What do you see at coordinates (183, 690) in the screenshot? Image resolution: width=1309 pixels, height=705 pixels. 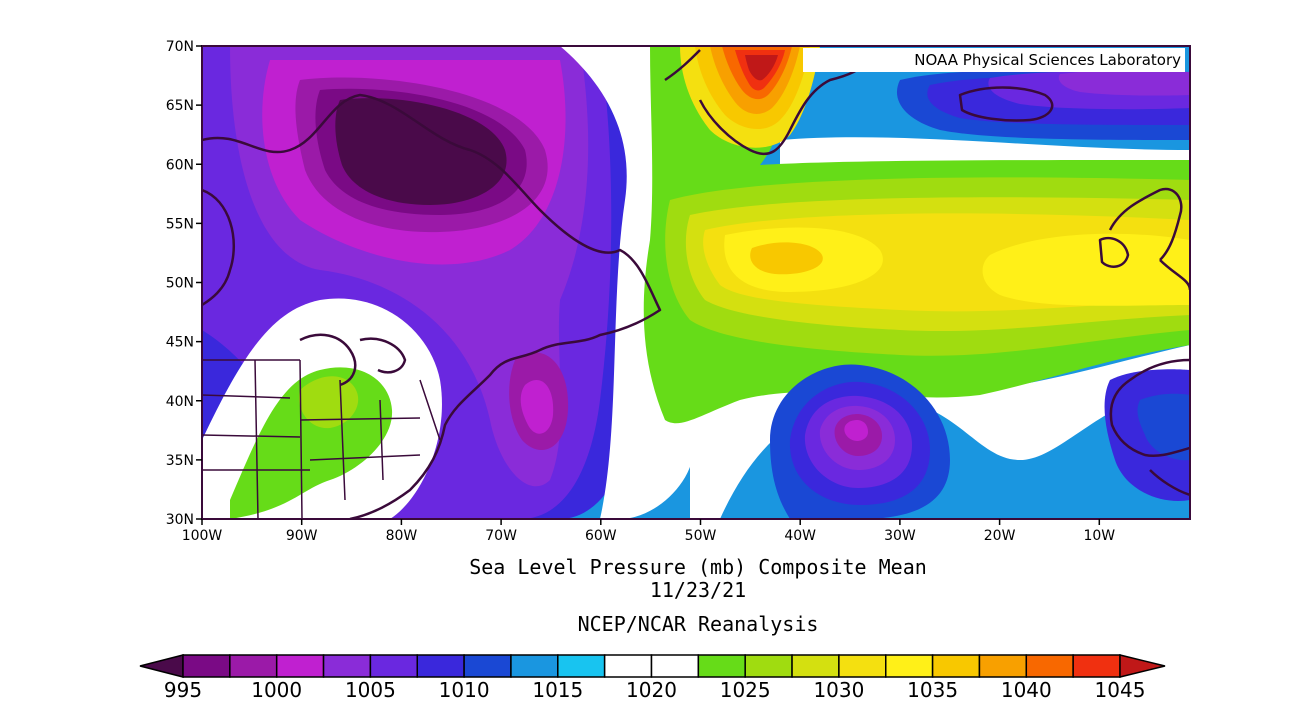 I see `colorbar-label: 995` at bounding box center [183, 690].